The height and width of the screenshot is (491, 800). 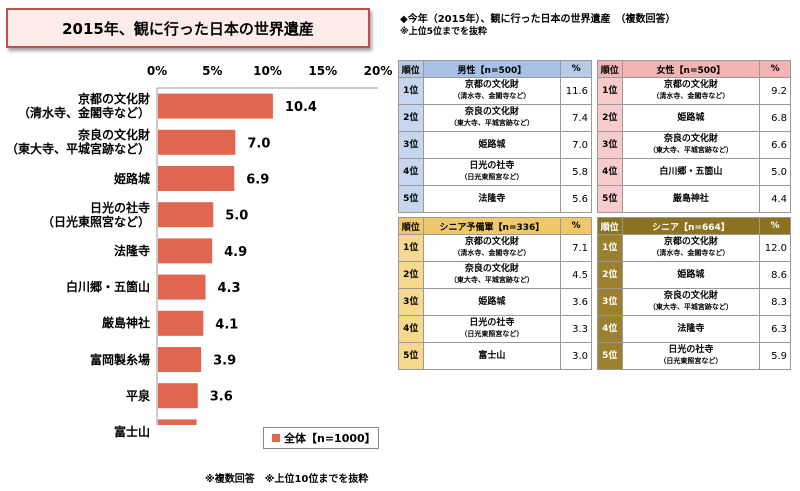 I want to click on table-row: 1位 京都の文化財 （清水寺、金閣寺など） 11.6, so click(x=495, y=91).